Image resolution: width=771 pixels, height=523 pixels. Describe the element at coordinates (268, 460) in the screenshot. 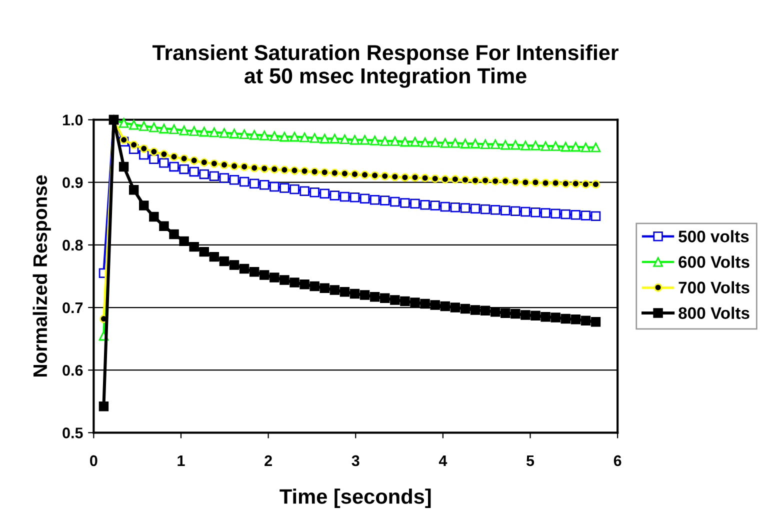

I see `x-tick-label: 2` at that location.